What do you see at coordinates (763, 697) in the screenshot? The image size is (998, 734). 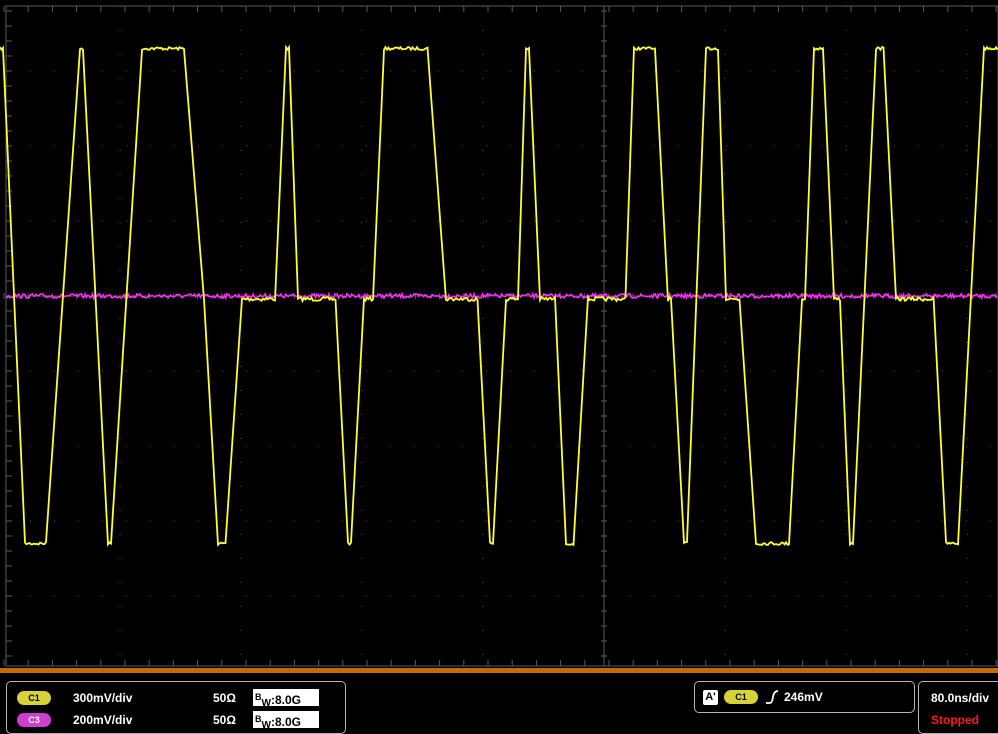 I see `trigger-row: A' C1 246mV` at bounding box center [763, 697].